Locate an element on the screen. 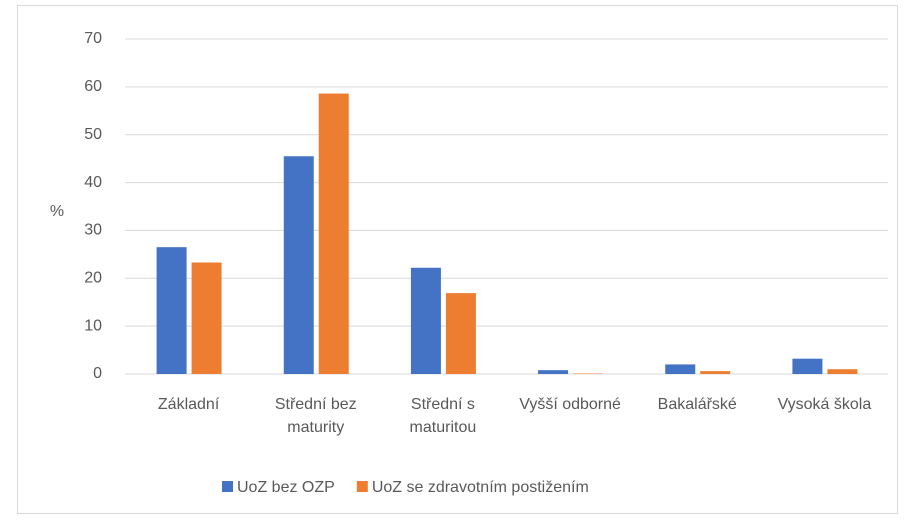 The height and width of the screenshot is (520, 904). x-tick-label: Střední bez maturity is located at coordinates (315, 416).